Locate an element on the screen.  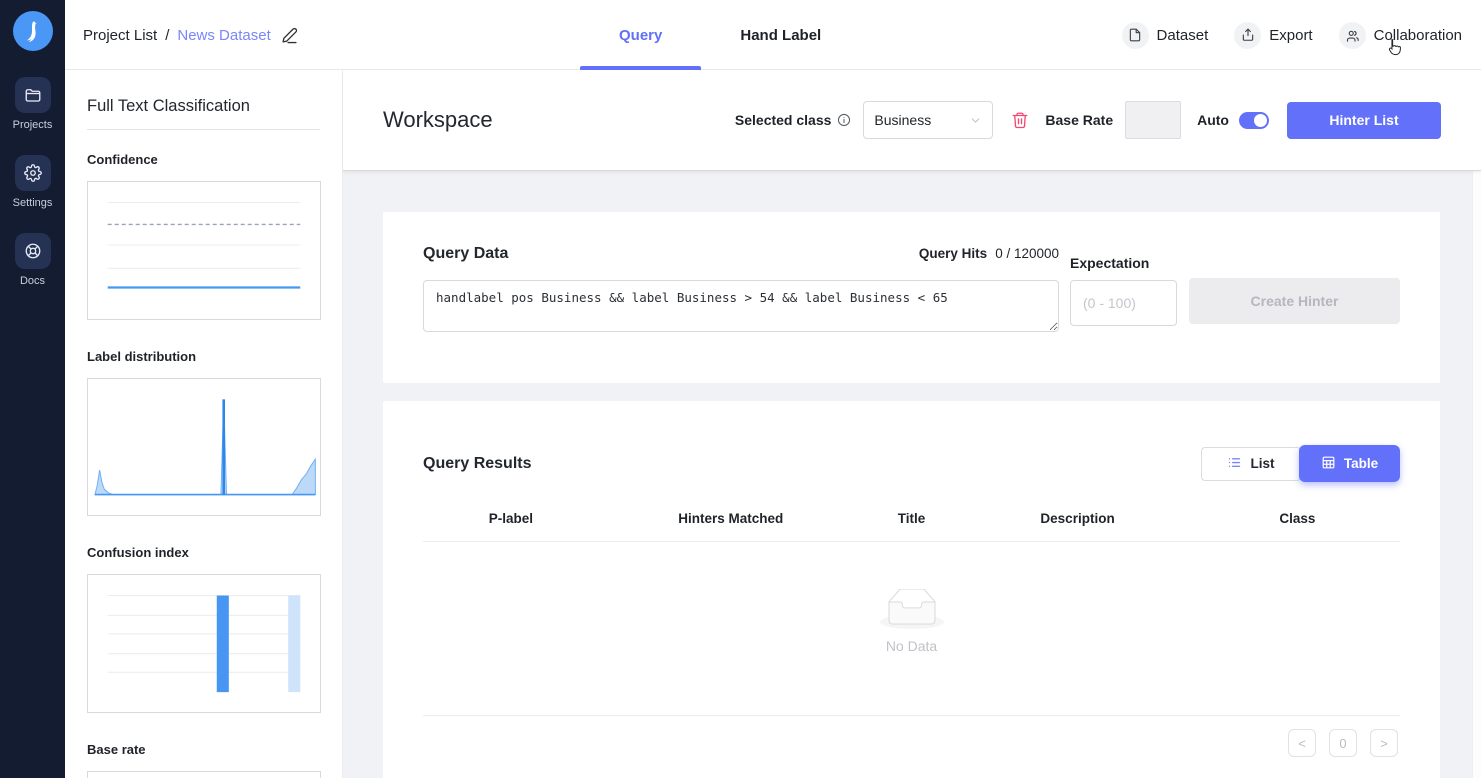
sidebar-nav: Projects Settings Docs is located at coordinates (32, 182).